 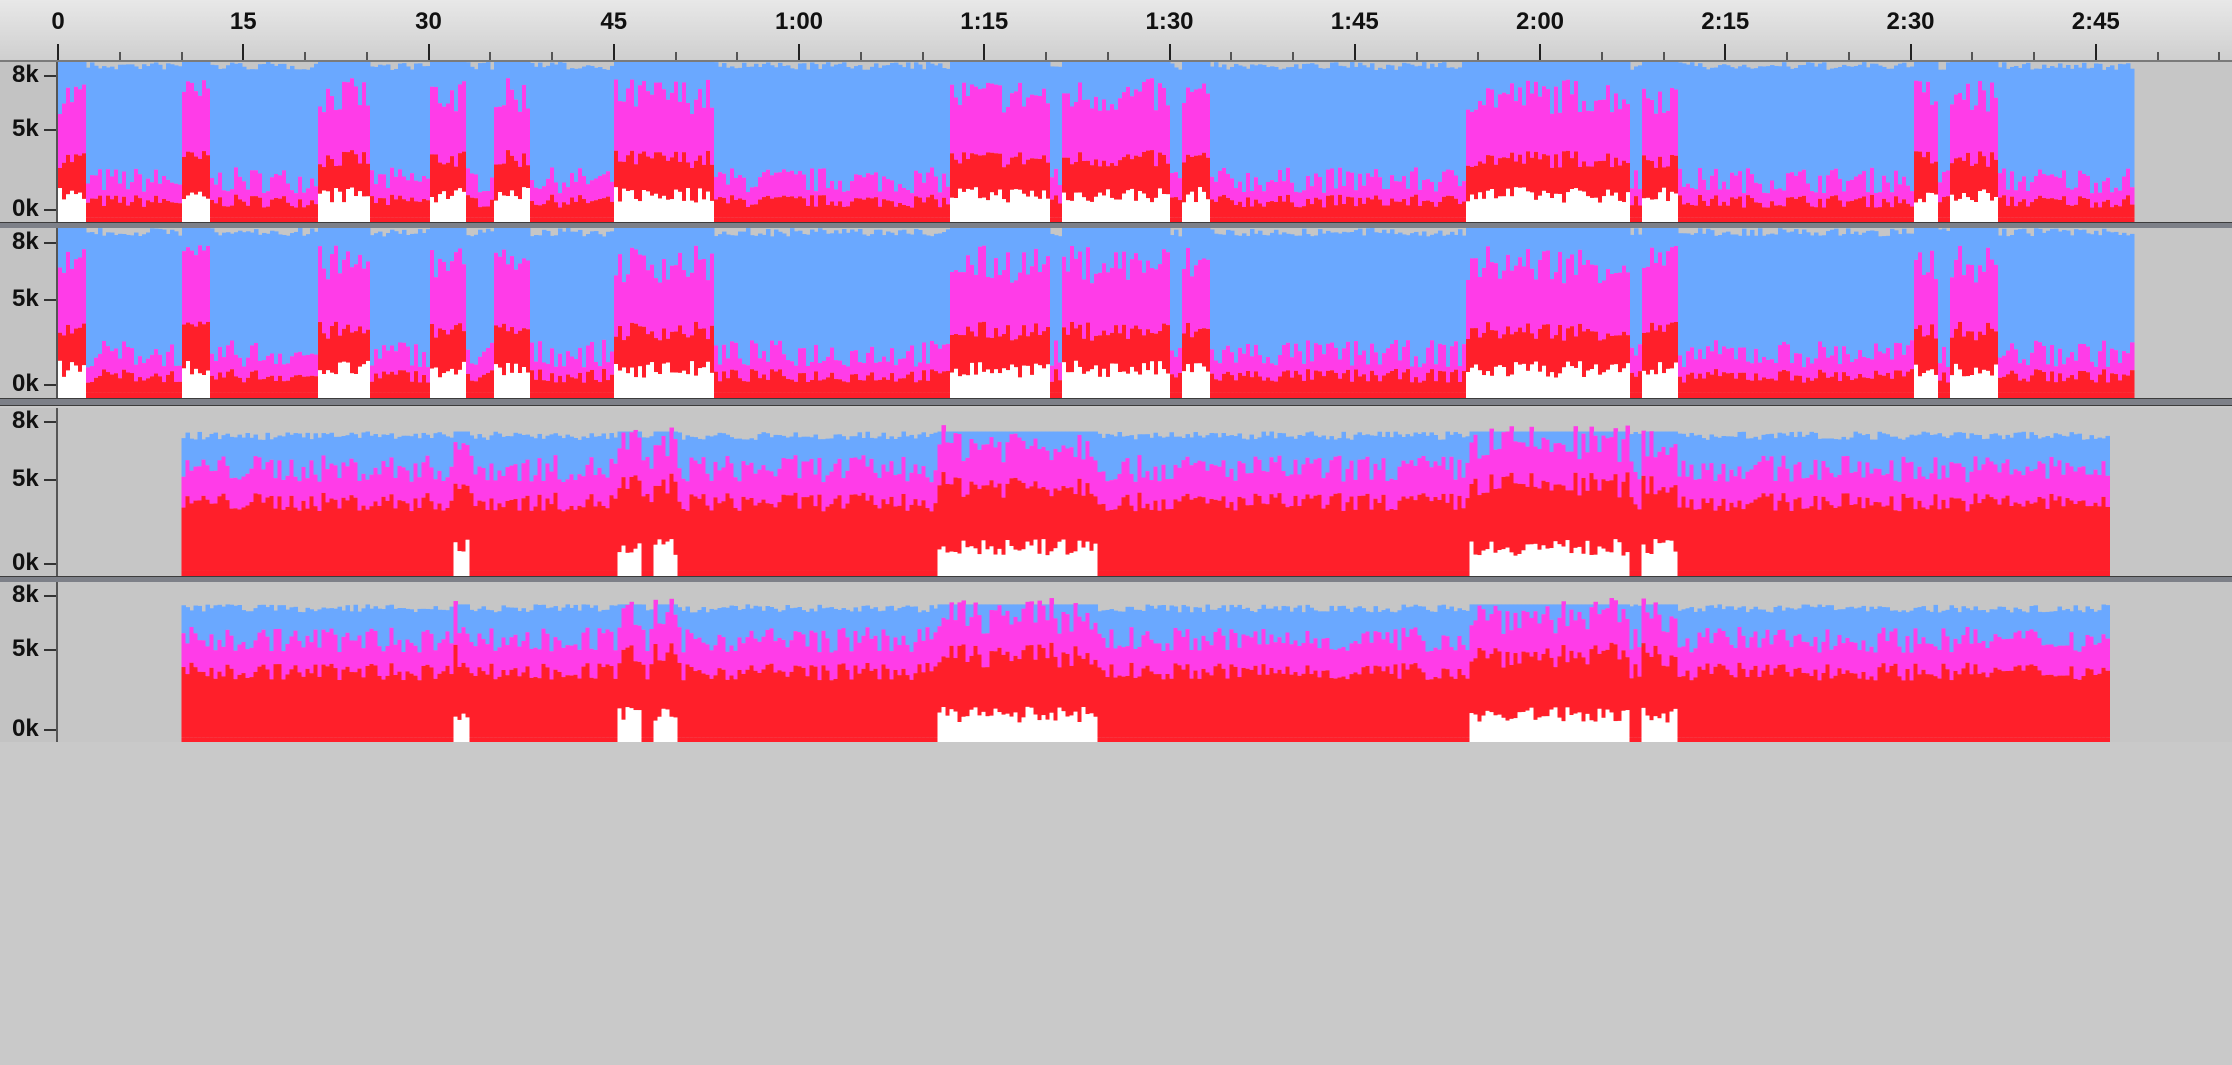 What do you see at coordinates (1116, 402) in the screenshot?
I see `channel-separator` at bounding box center [1116, 402].